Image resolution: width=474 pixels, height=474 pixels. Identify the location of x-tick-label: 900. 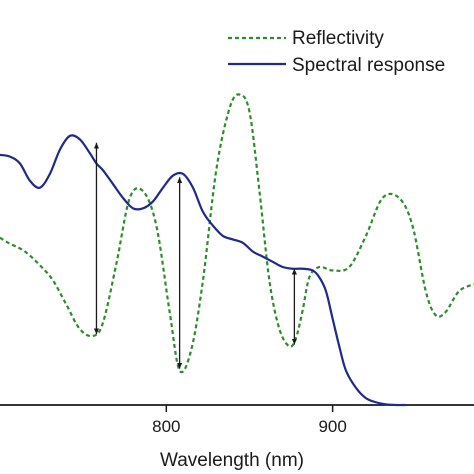
(332, 426).